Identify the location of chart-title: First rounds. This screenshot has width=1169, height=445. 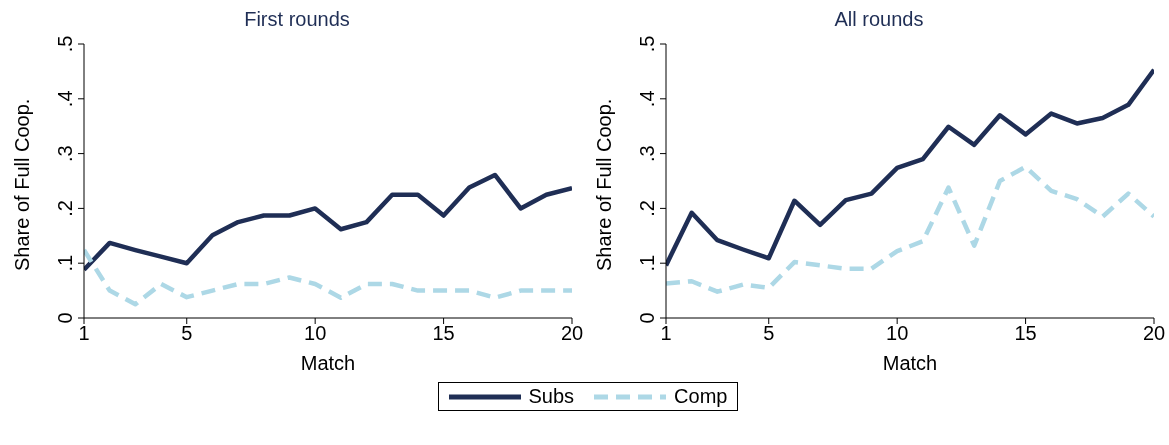
(297, 20).